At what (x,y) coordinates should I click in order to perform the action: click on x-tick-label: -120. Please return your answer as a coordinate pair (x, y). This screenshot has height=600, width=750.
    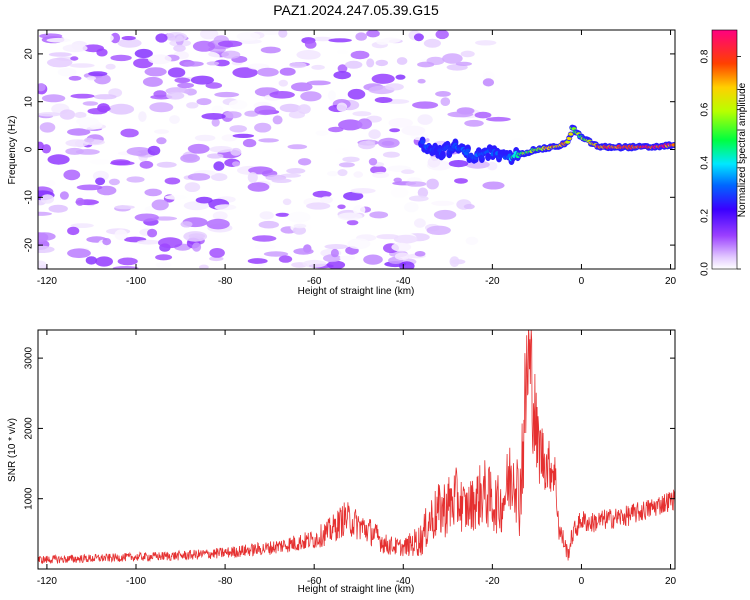
    Looking at the image, I should click on (47, 581).